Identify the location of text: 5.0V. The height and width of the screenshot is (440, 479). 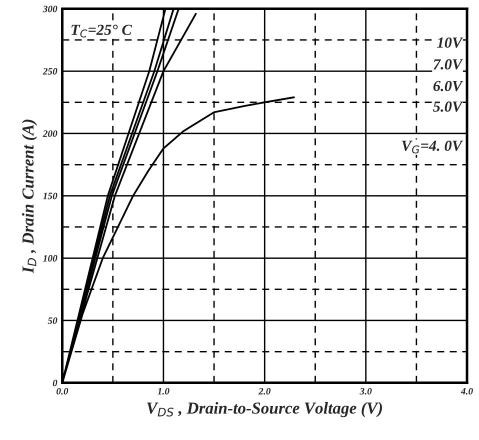
(448, 106).